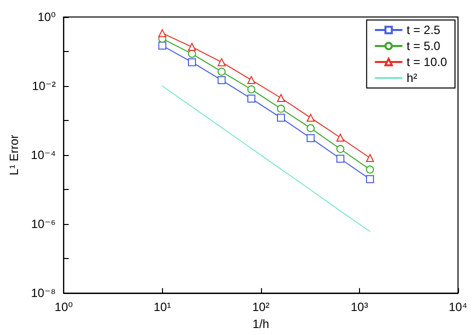 The image size is (474, 335). Describe the element at coordinates (261, 324) in the screenshot. I see `x-axis-title: 1/h` at that location.